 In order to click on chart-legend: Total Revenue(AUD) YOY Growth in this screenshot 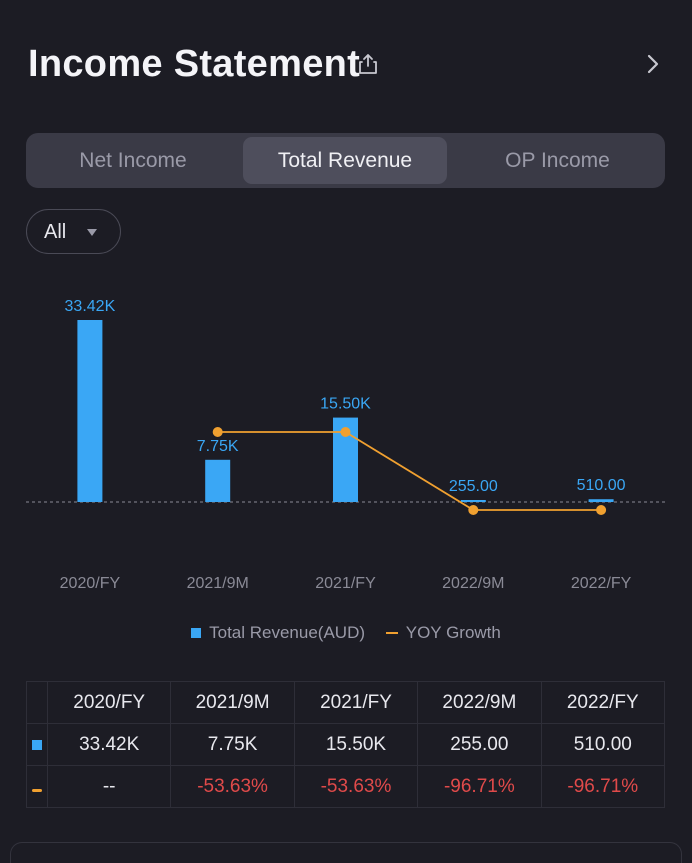, I will do `click(346, 634)`.